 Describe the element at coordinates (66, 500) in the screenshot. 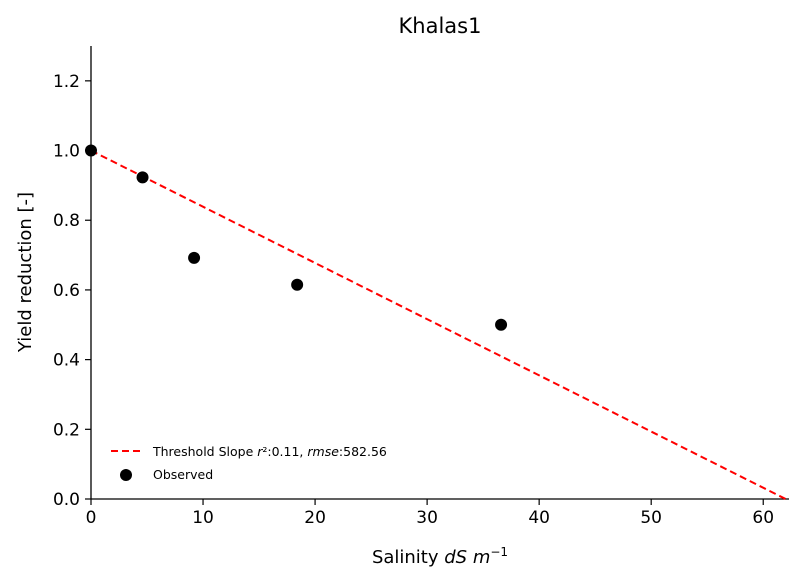

I see `y-tick-label: 0.0` at that location.